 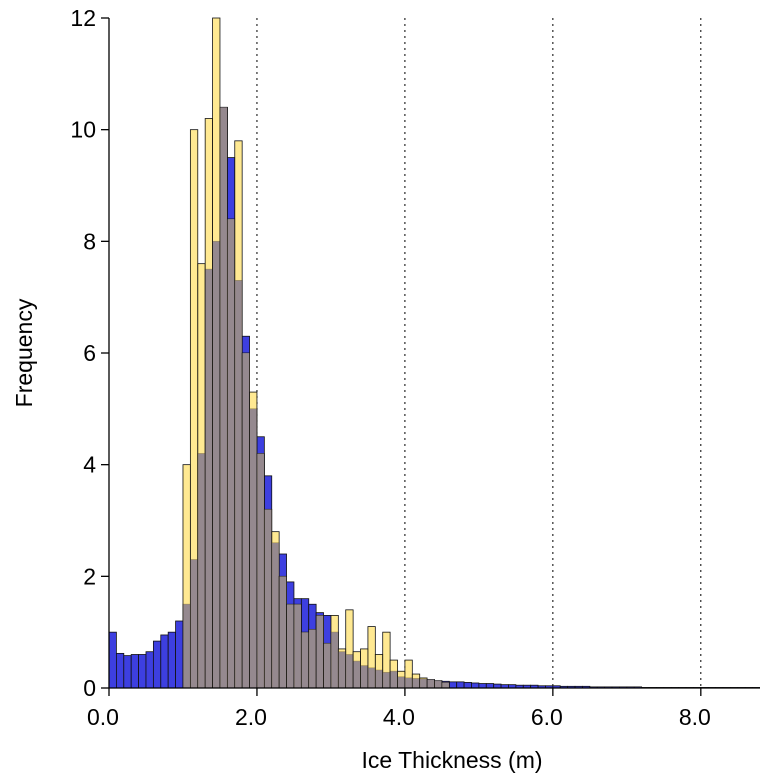 What do you see at coordinates (83, 130) in the screenshot?
I see `y-tick-label: 10` at bounding box center [83, 130].